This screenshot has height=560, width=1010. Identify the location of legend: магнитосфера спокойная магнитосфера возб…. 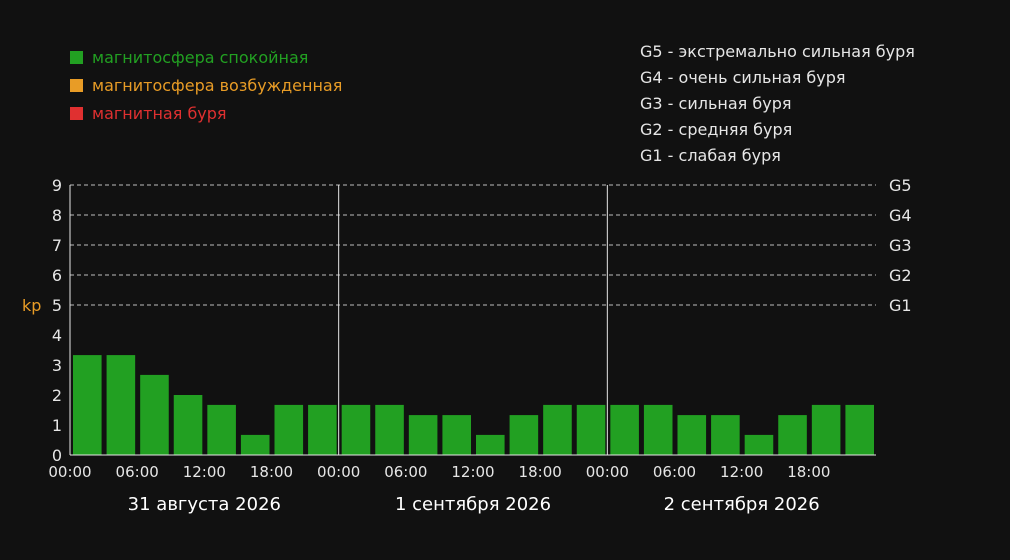
(206, 85).